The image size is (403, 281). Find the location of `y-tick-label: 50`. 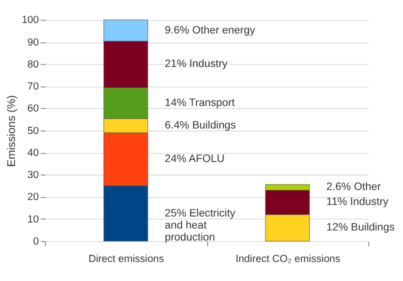

y-tick-label: 50 is located at coordinates (33, 131).